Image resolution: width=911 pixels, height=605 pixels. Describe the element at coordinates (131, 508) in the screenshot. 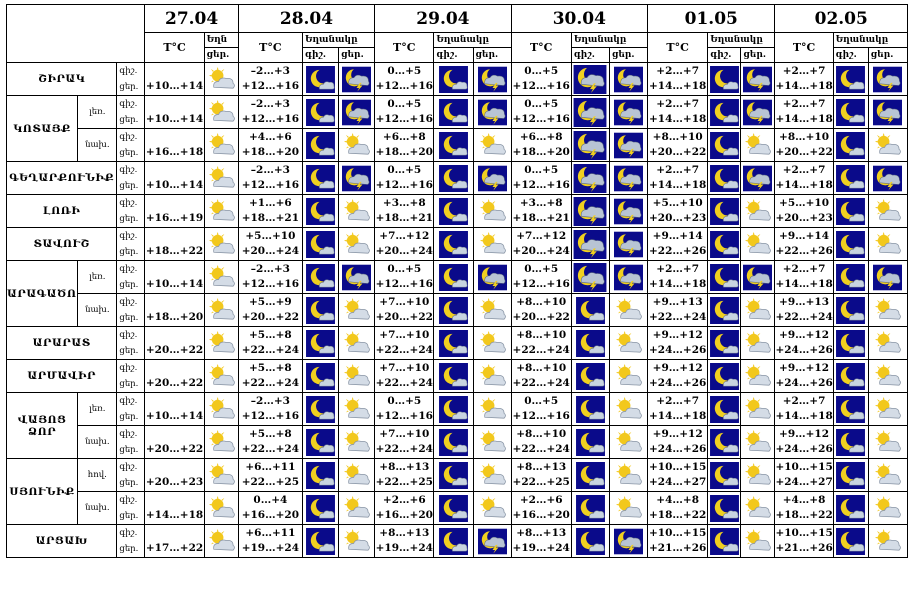

I see `time-of-day-labels: գիշ. ցեր.` at that location.